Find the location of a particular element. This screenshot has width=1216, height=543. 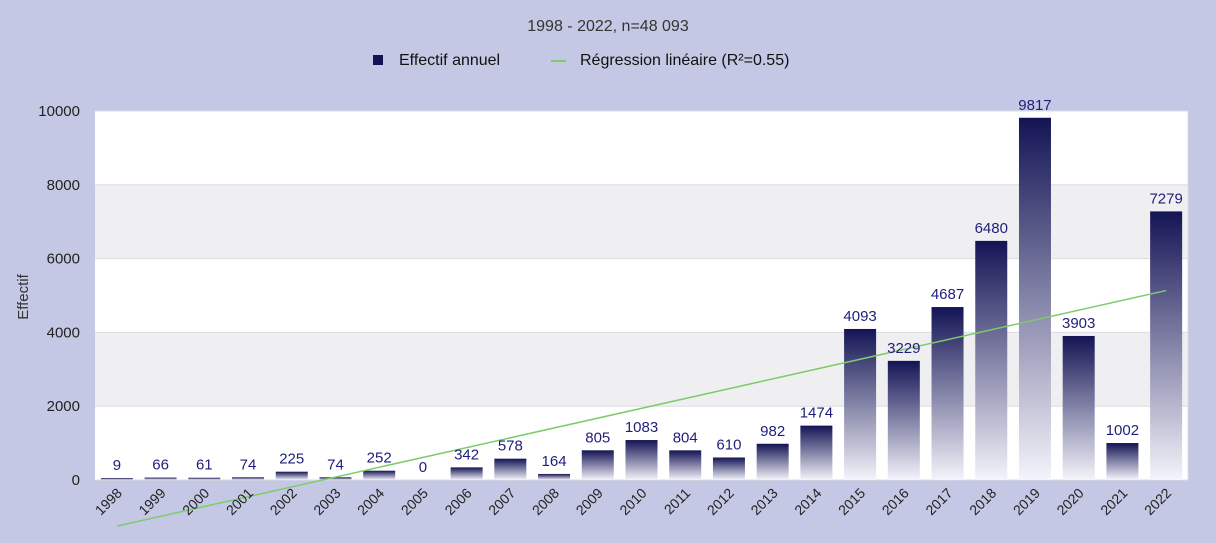

data-label: 1083 is located at coordinates (641, 427).